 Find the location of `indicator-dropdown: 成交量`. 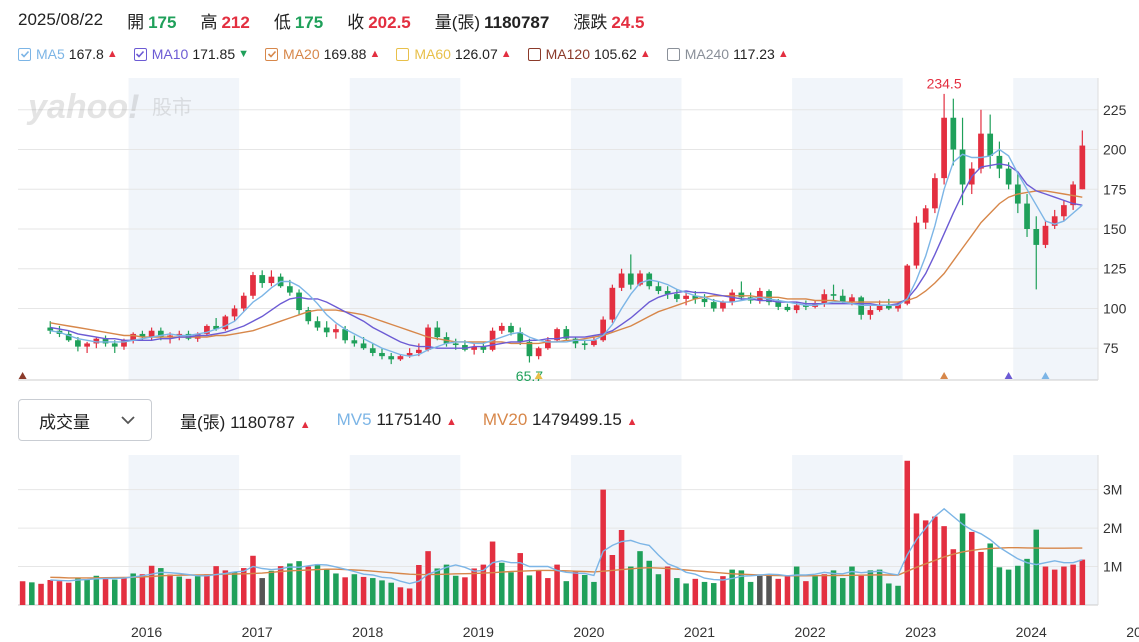

indicator-dropdown: 成交量 is located at coordinates (85, 420).